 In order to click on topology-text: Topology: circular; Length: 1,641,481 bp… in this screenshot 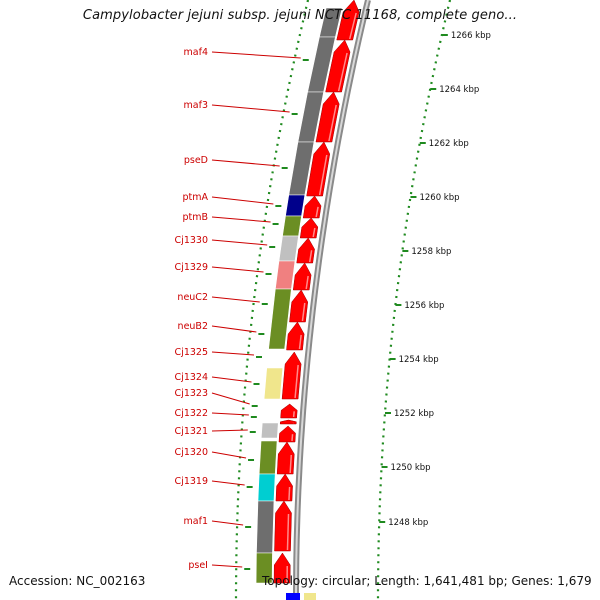, I will do `click(427, 581)`.